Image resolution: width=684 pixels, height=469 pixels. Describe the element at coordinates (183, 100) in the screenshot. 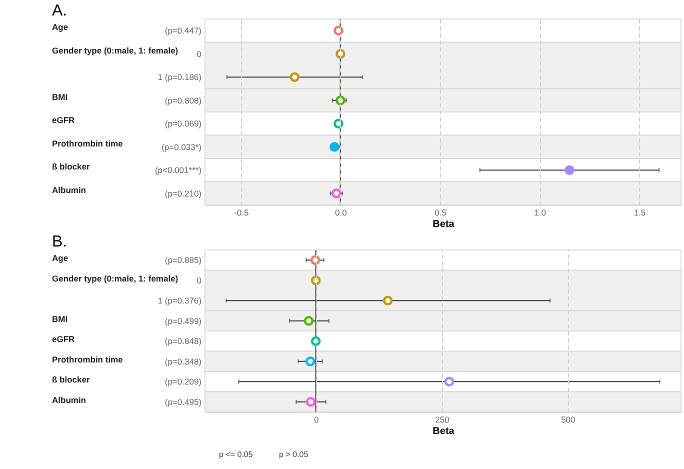

I see `y-tick-label: (p=0.808)` at that location.